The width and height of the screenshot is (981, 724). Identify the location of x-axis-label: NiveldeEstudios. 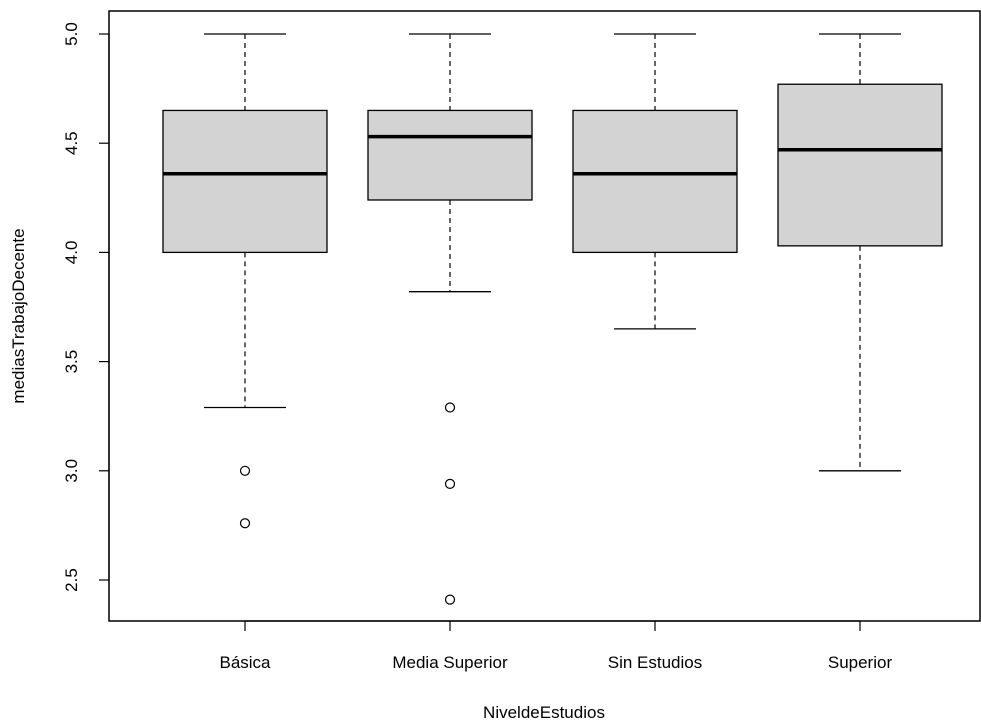
(544, 712).